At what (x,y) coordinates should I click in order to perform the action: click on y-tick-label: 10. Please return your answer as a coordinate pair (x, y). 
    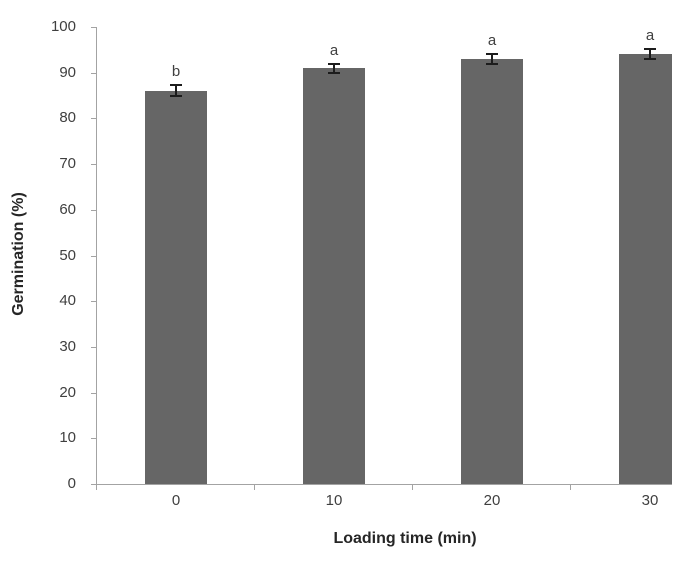
    Looking at the image, I should click on (67, 437).